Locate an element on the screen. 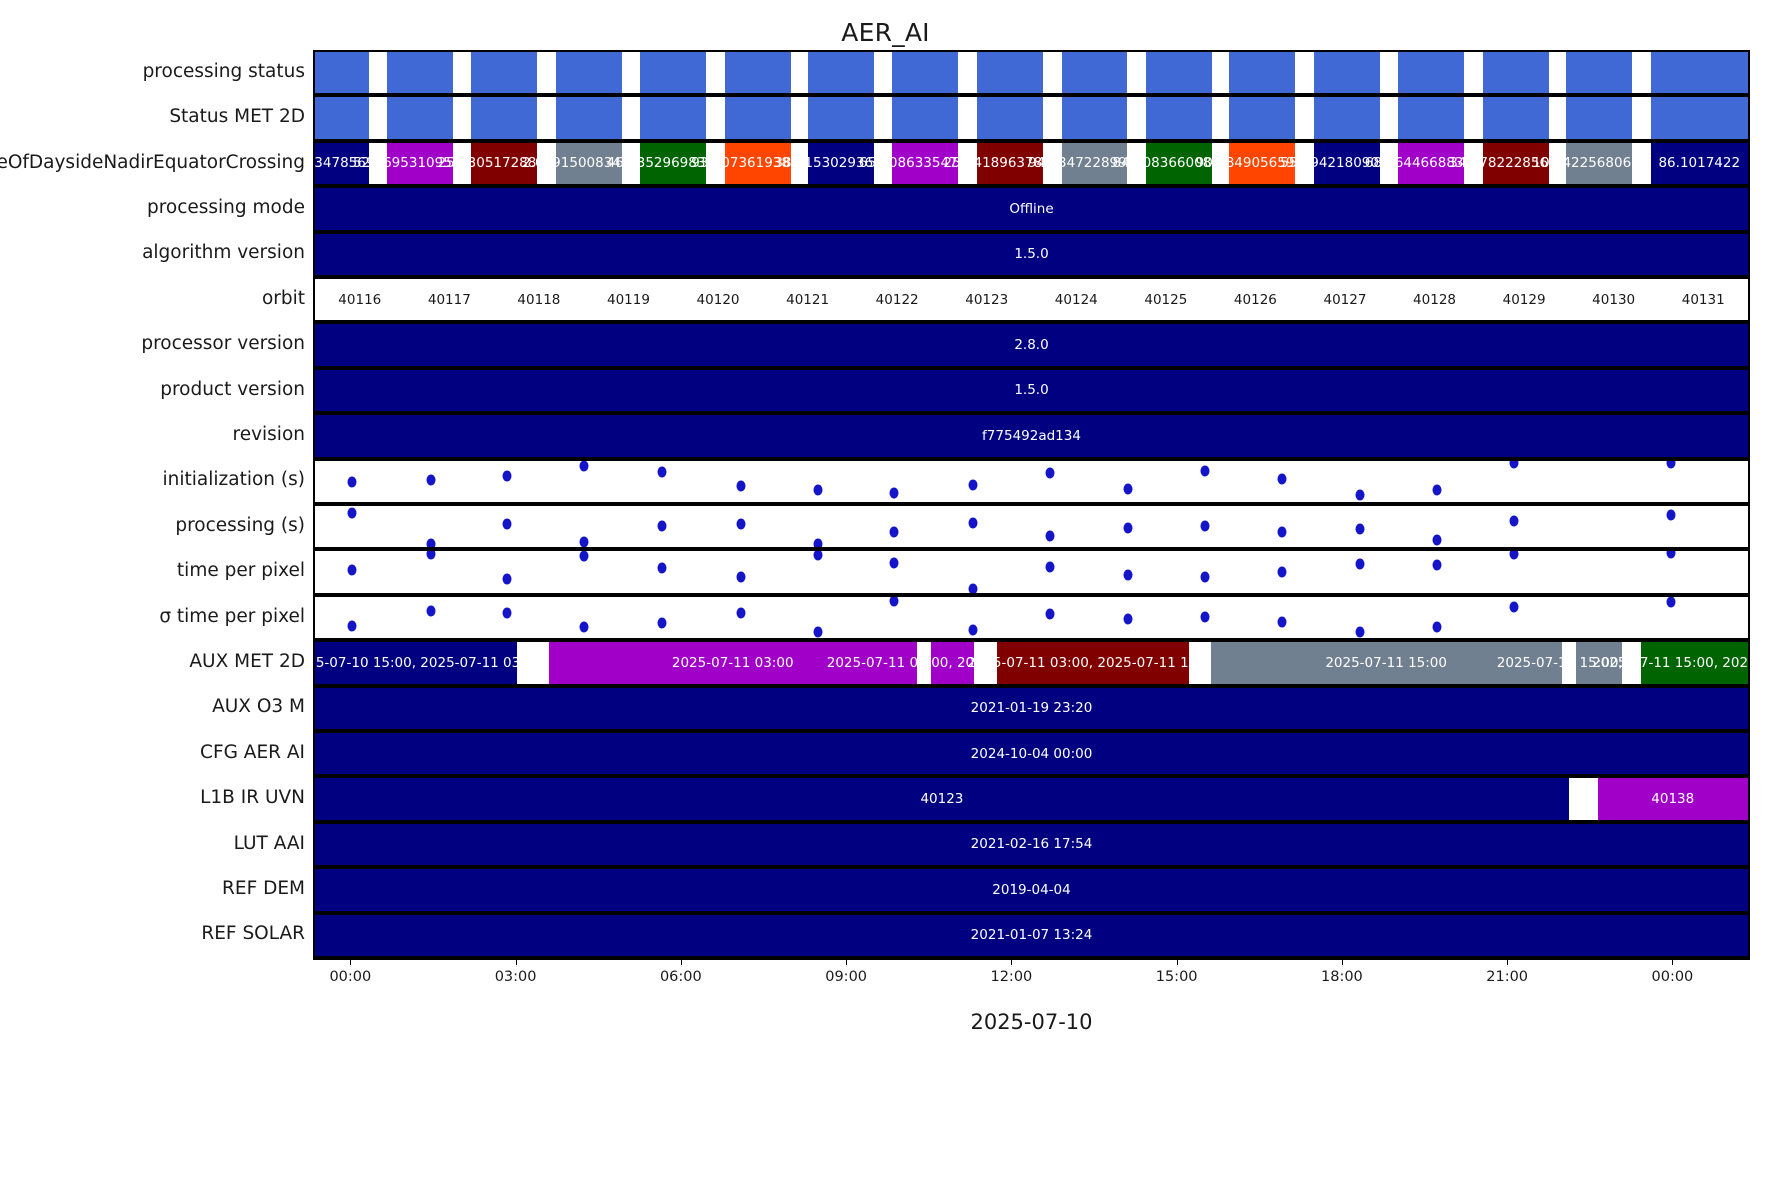 The height and width of the screenshot is (1181, 1771). timeline-block: 2025-07-11 03:00, 2025-07-11 15:00 is located at coordinates (1093, 663).